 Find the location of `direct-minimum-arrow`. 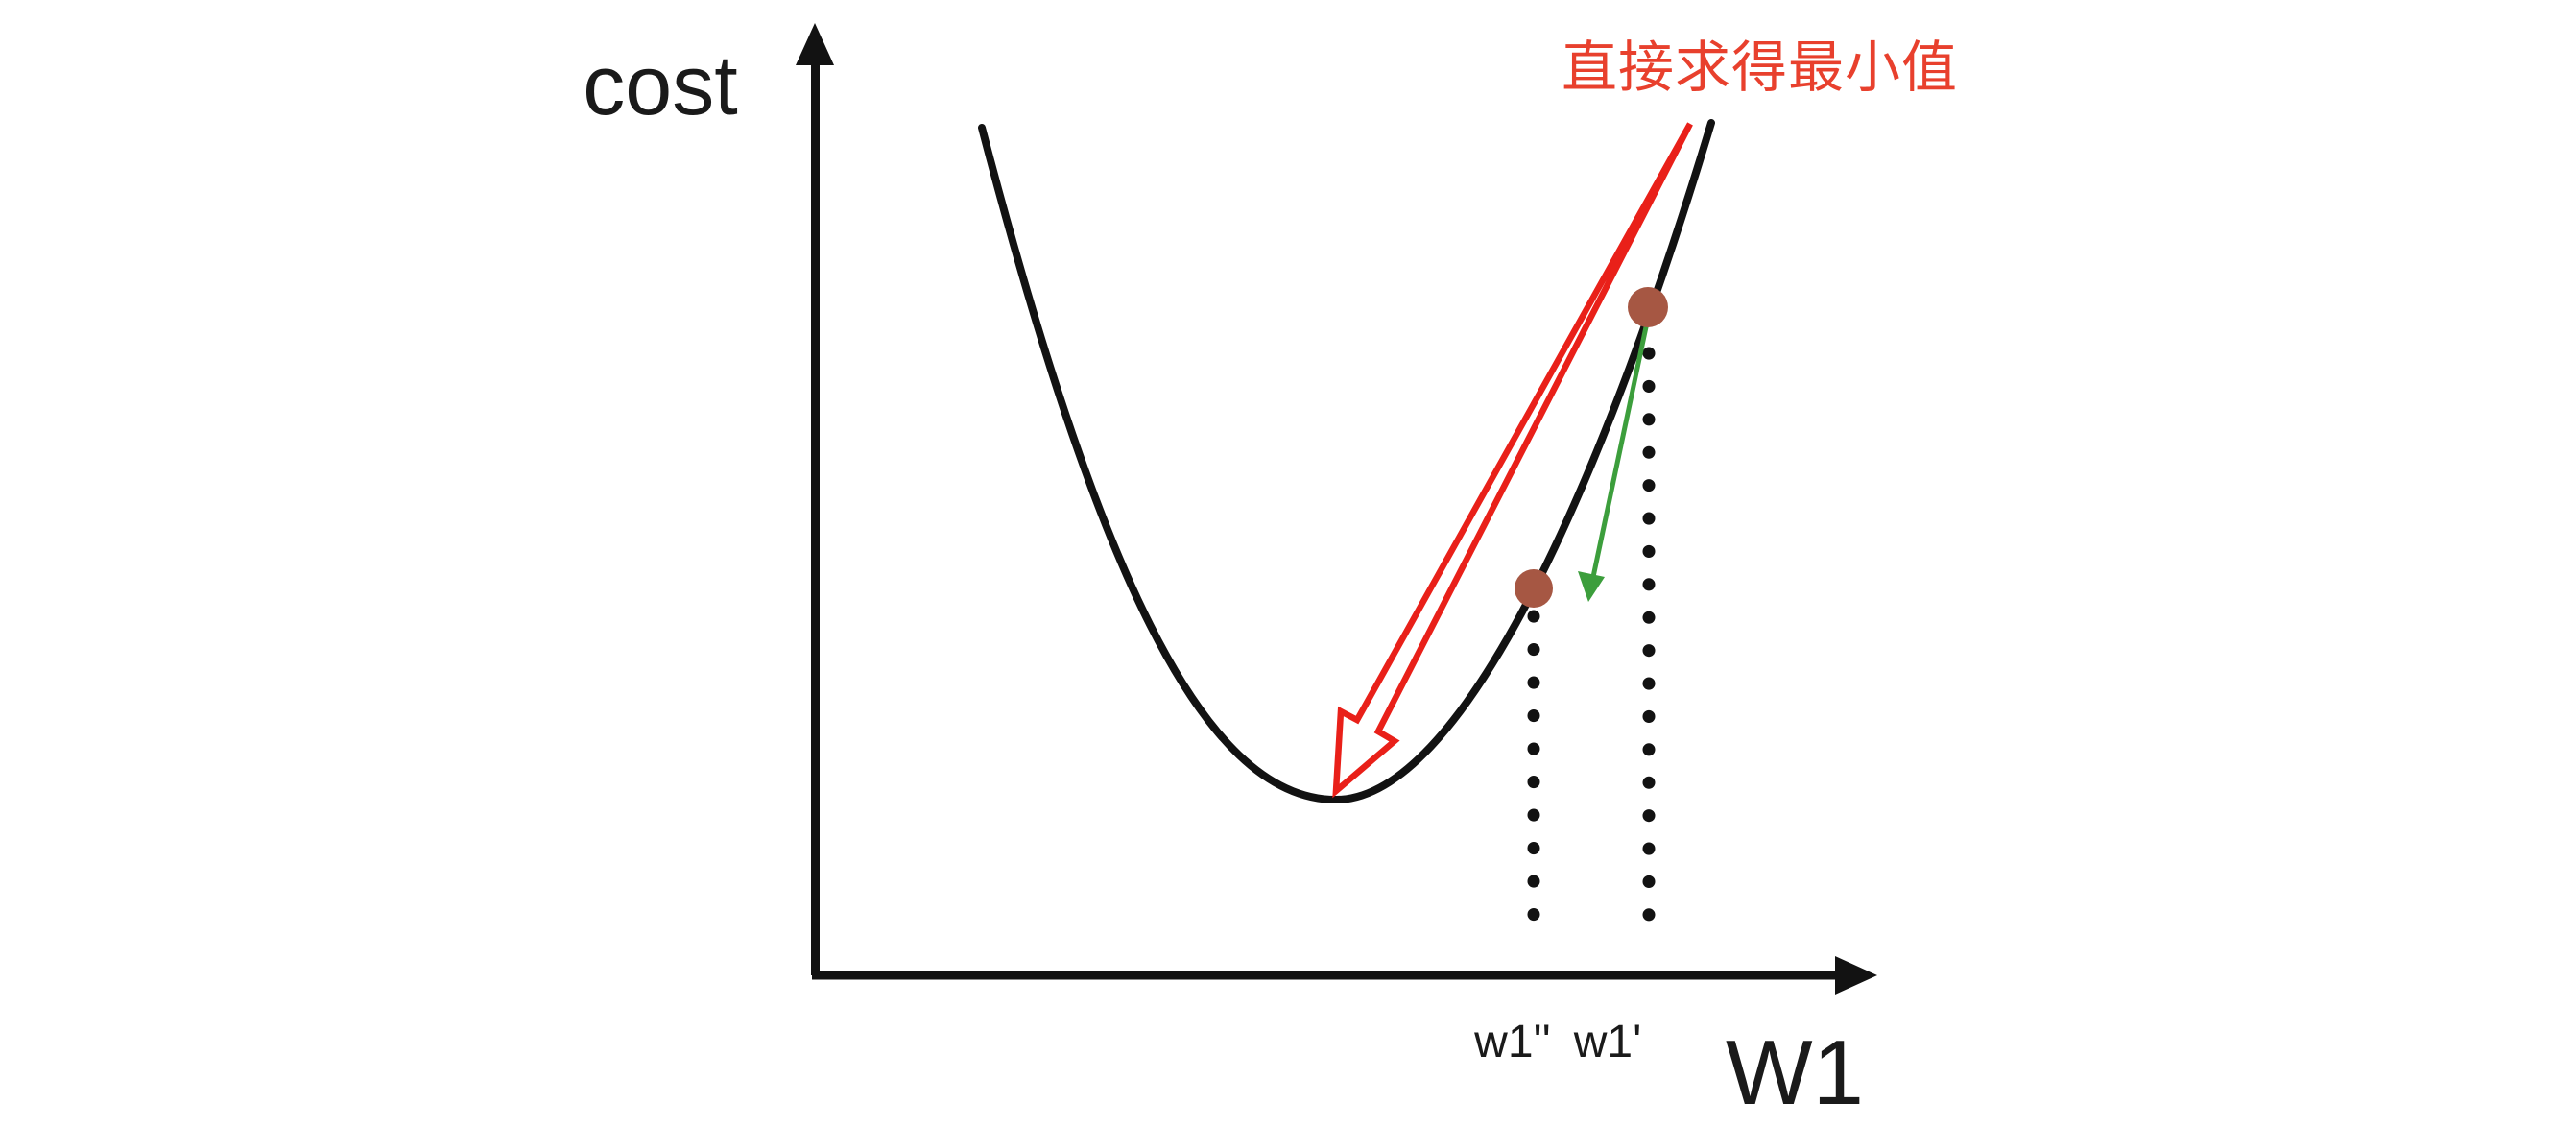

direct-minimum-arrow is located at coordinates (1512, 461).